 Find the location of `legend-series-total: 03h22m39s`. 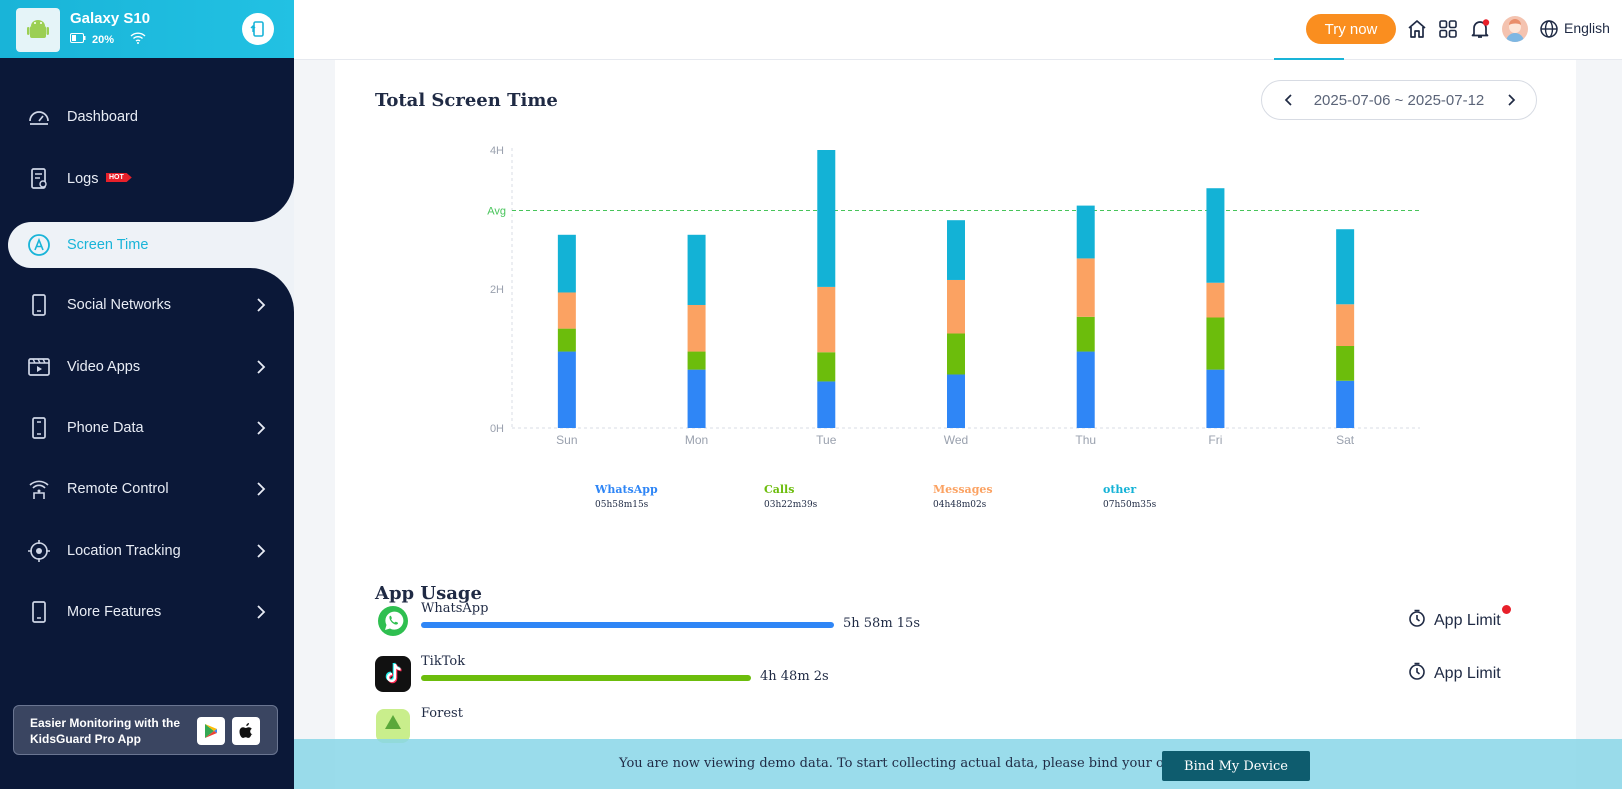

legend-series-total: 03h22m39s is located at coordinates (791, 505).